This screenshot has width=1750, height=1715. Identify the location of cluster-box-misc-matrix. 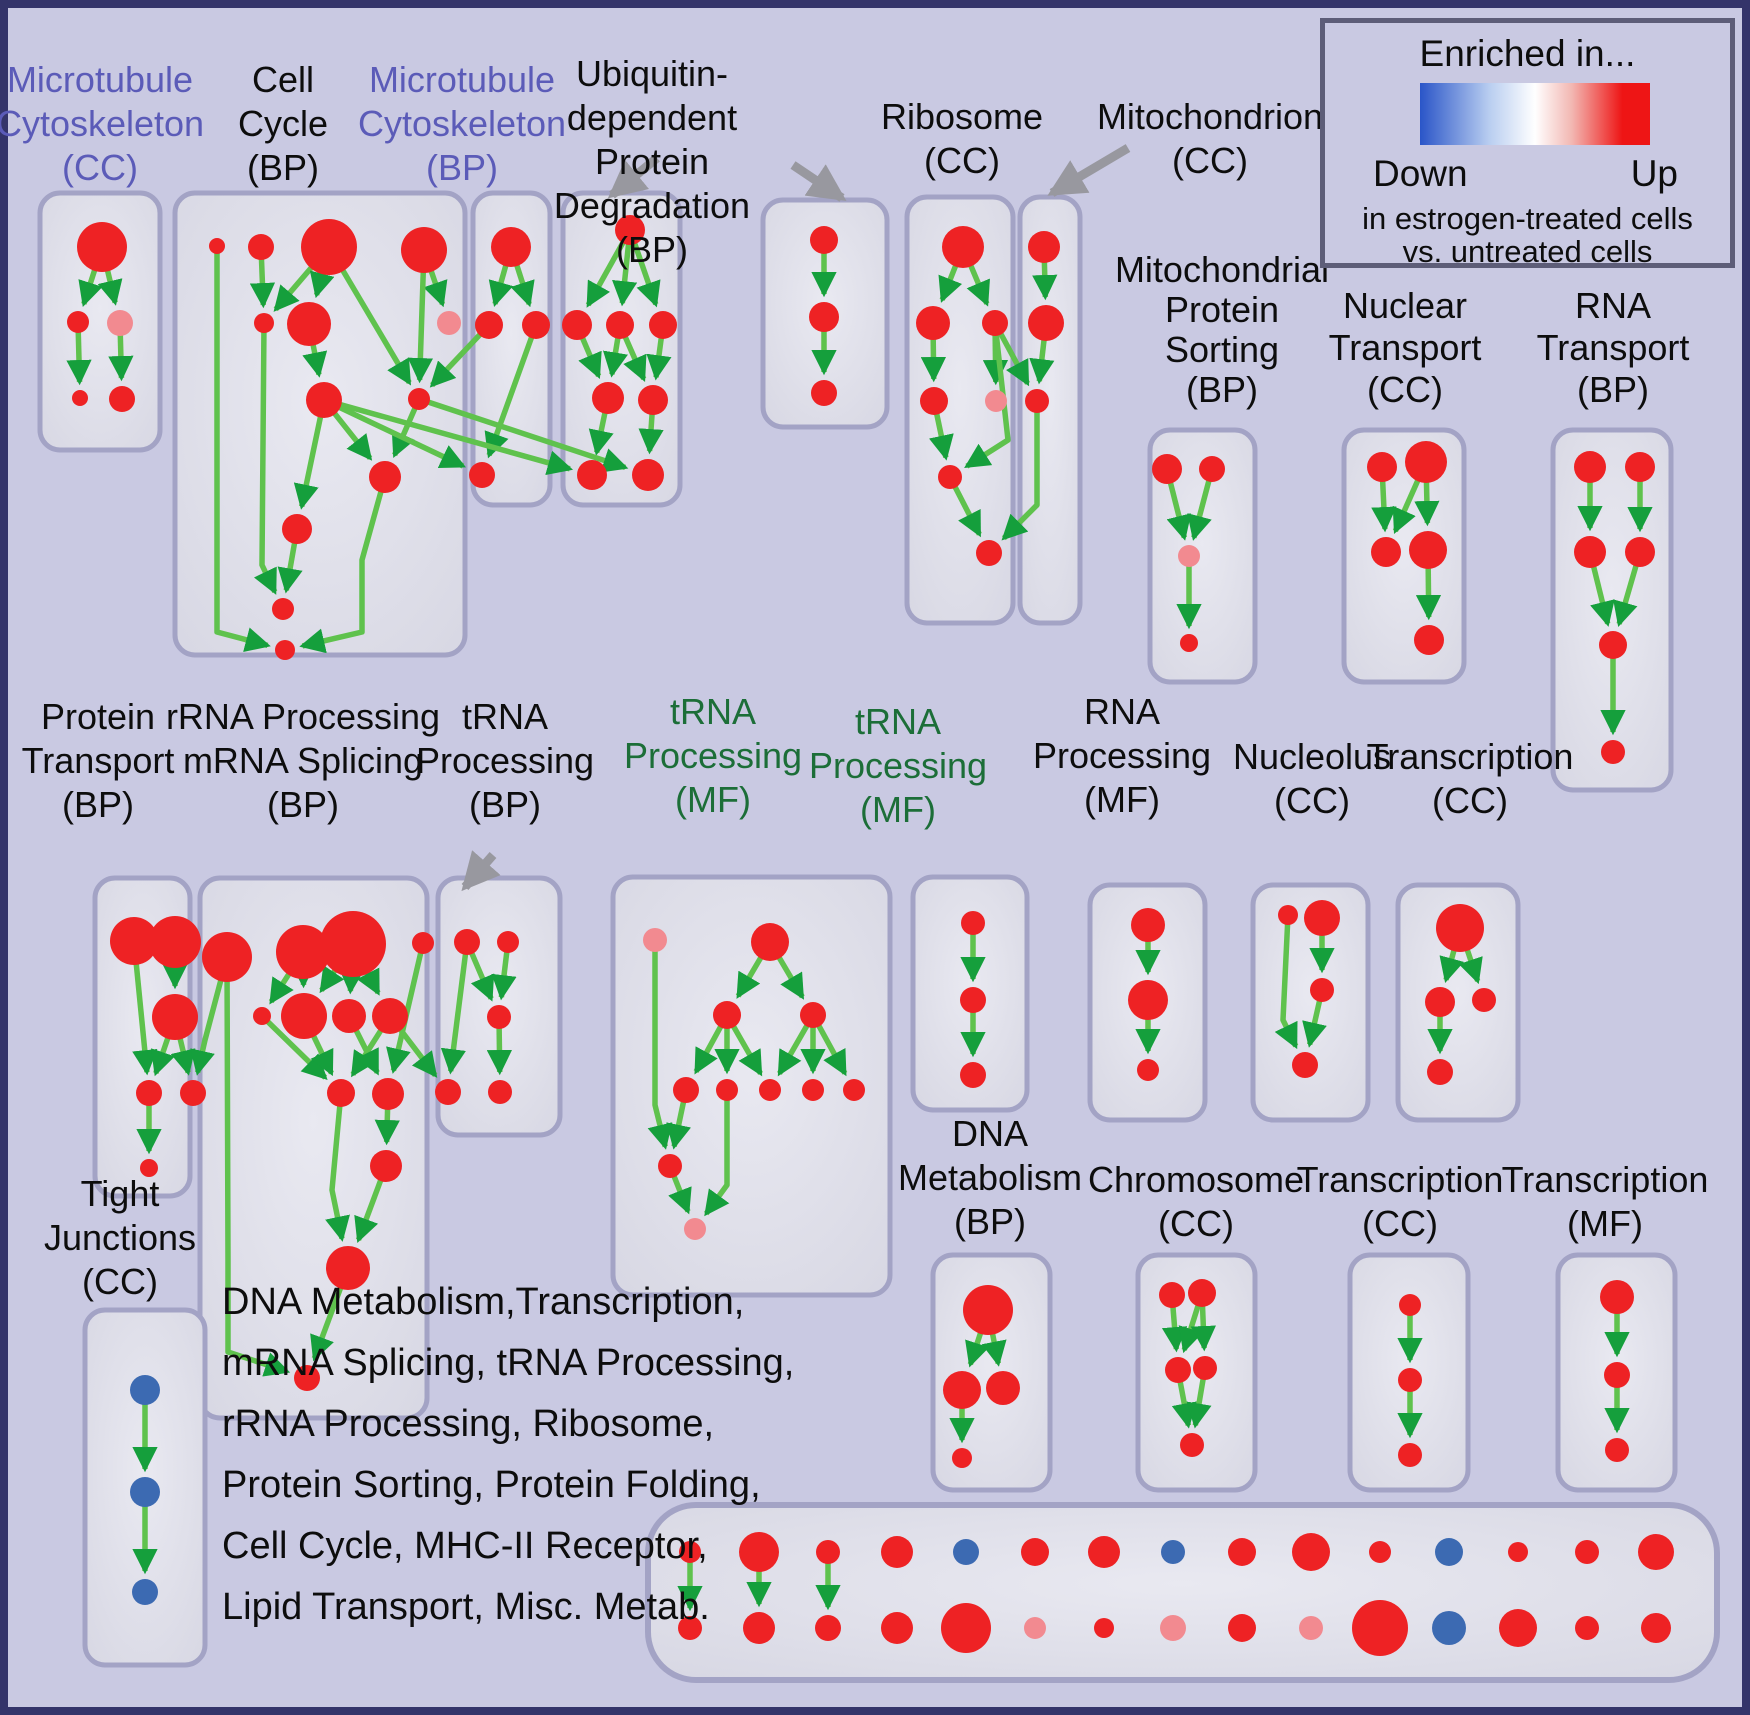
(1182, 1592).